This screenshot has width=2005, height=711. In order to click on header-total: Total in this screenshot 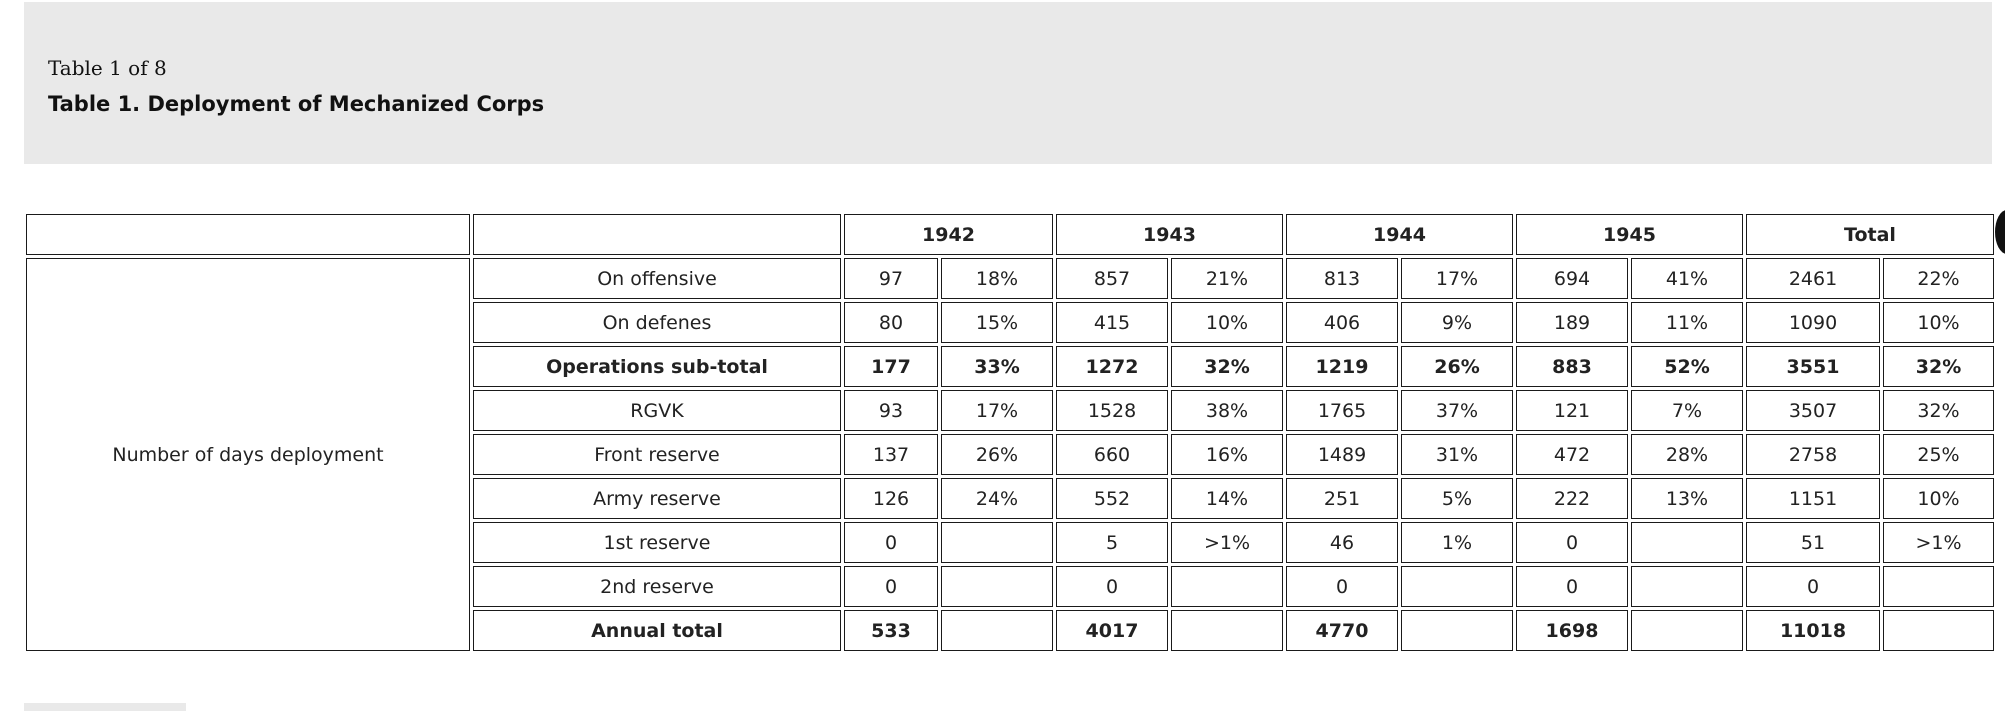, I will do `click(1870, 234)`.